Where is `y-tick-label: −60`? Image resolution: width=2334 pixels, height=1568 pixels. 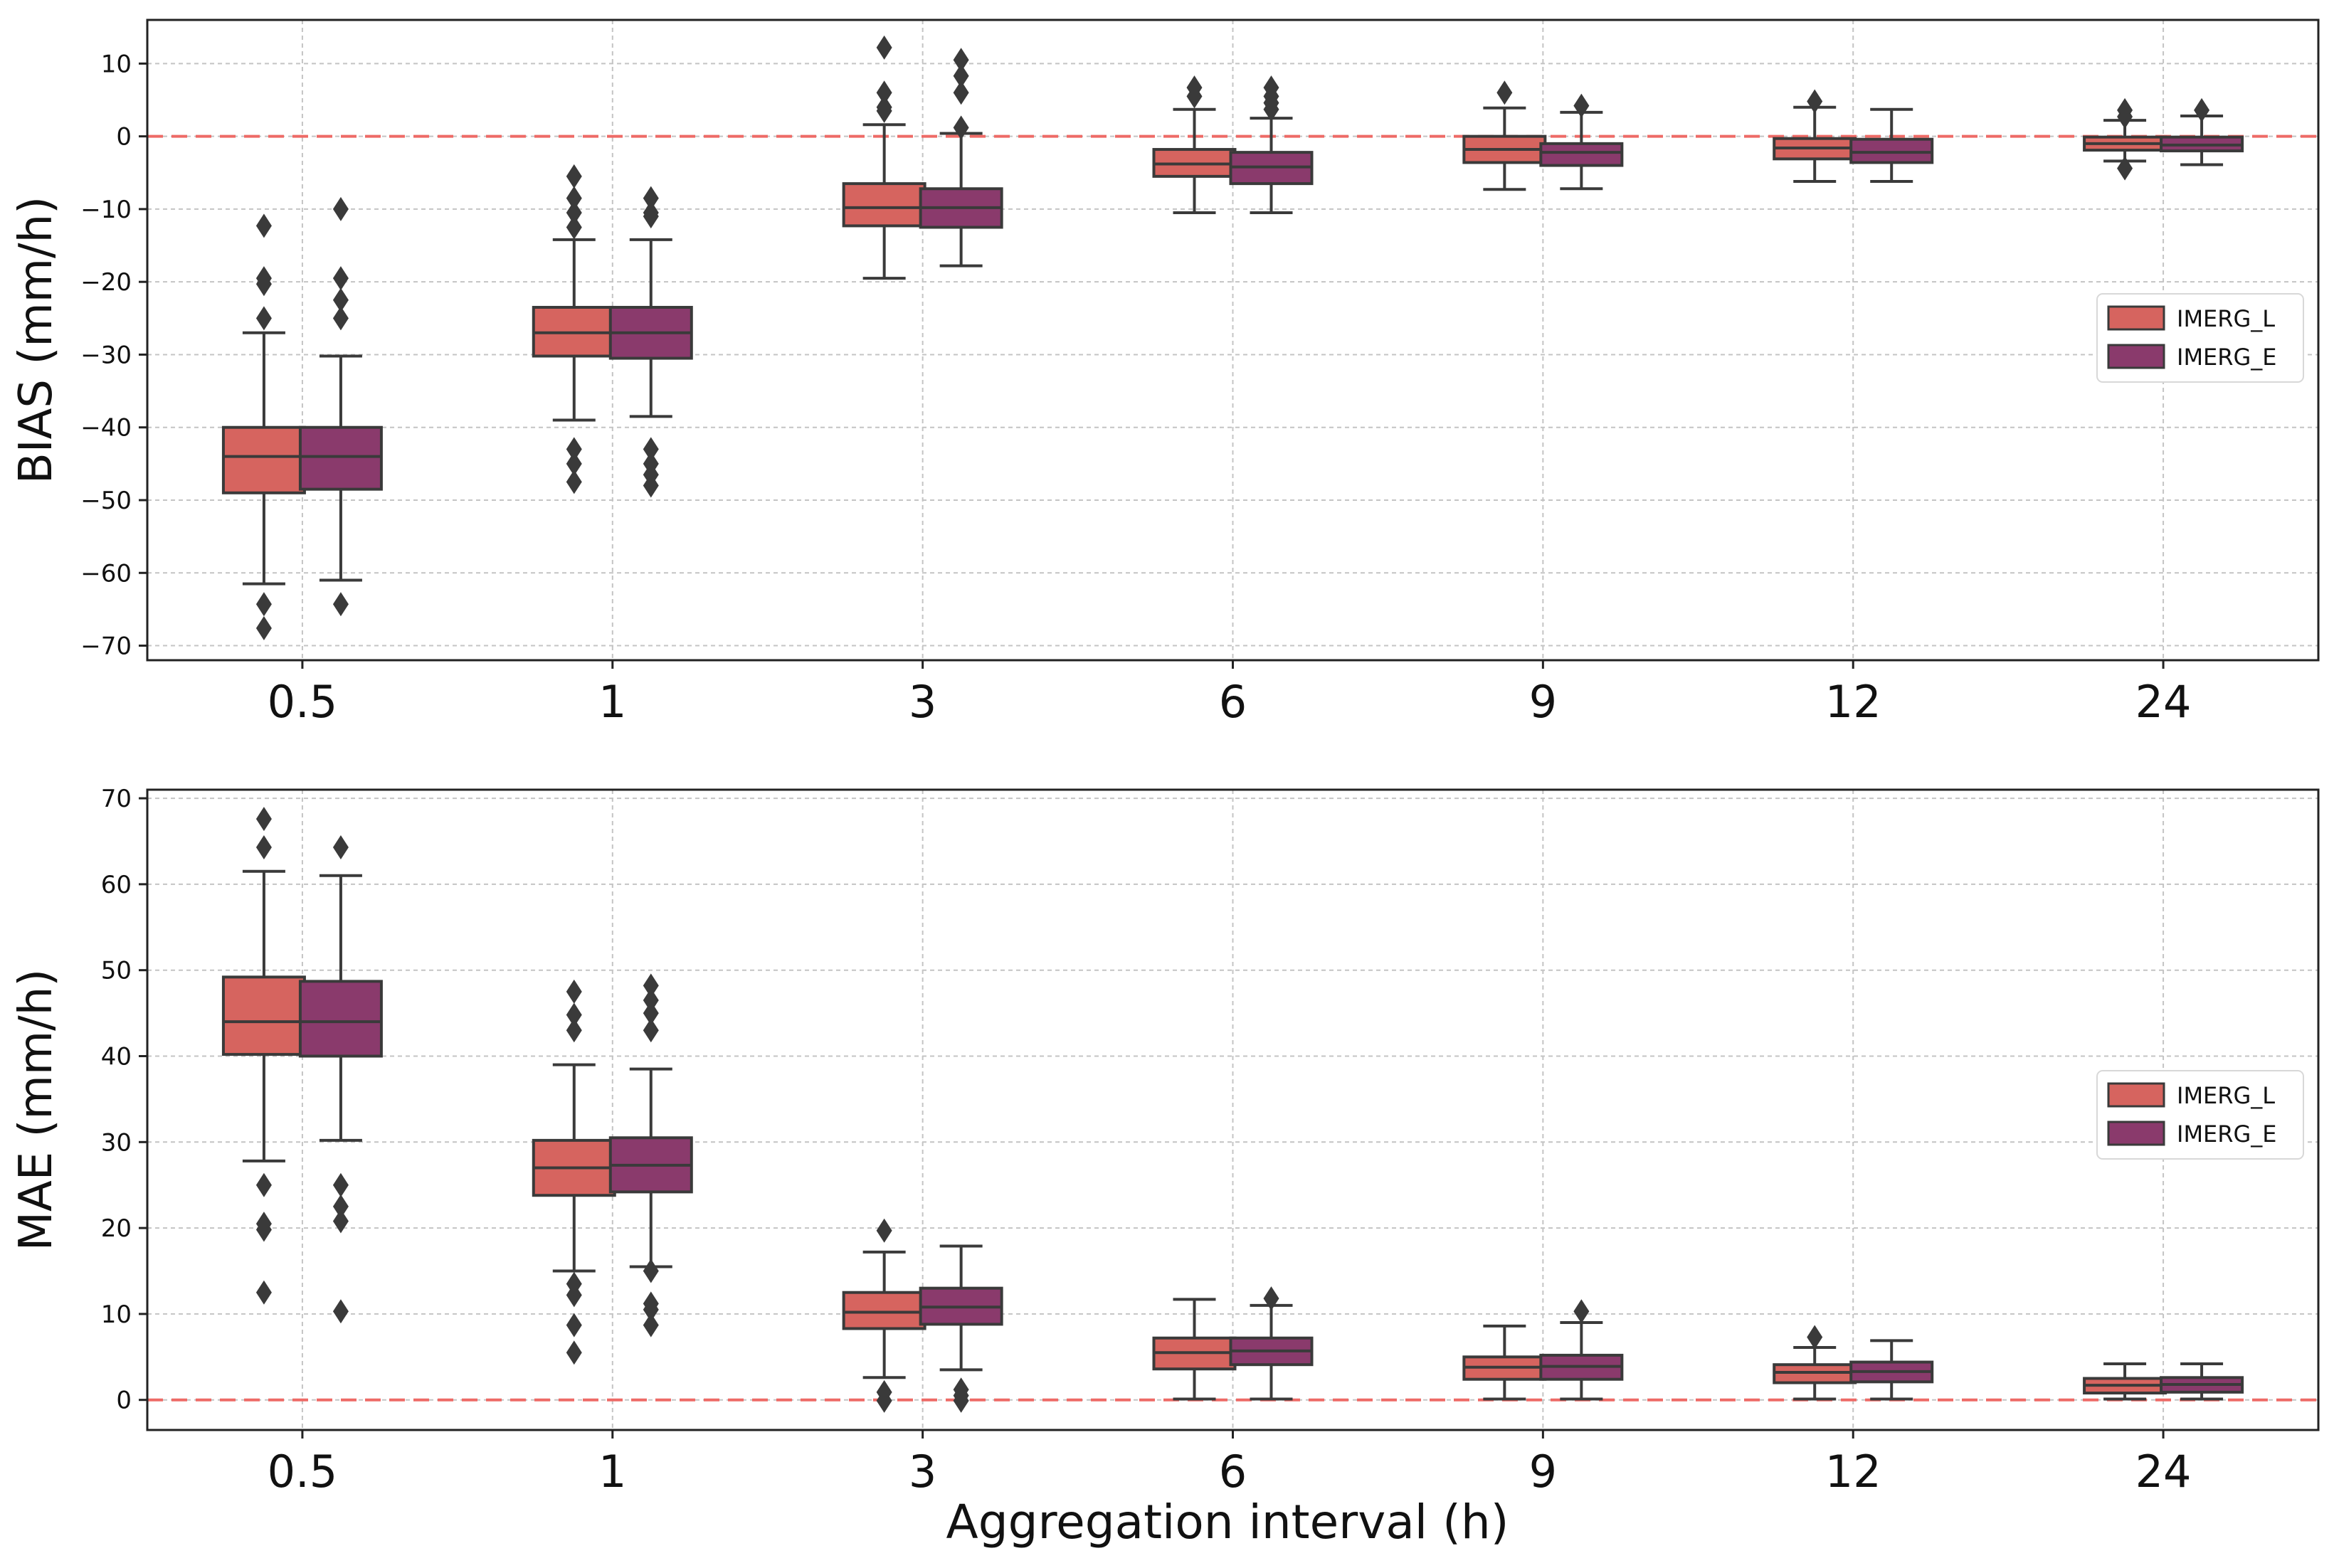 y-tick-label: −60 is located at coordinates (106, 573).